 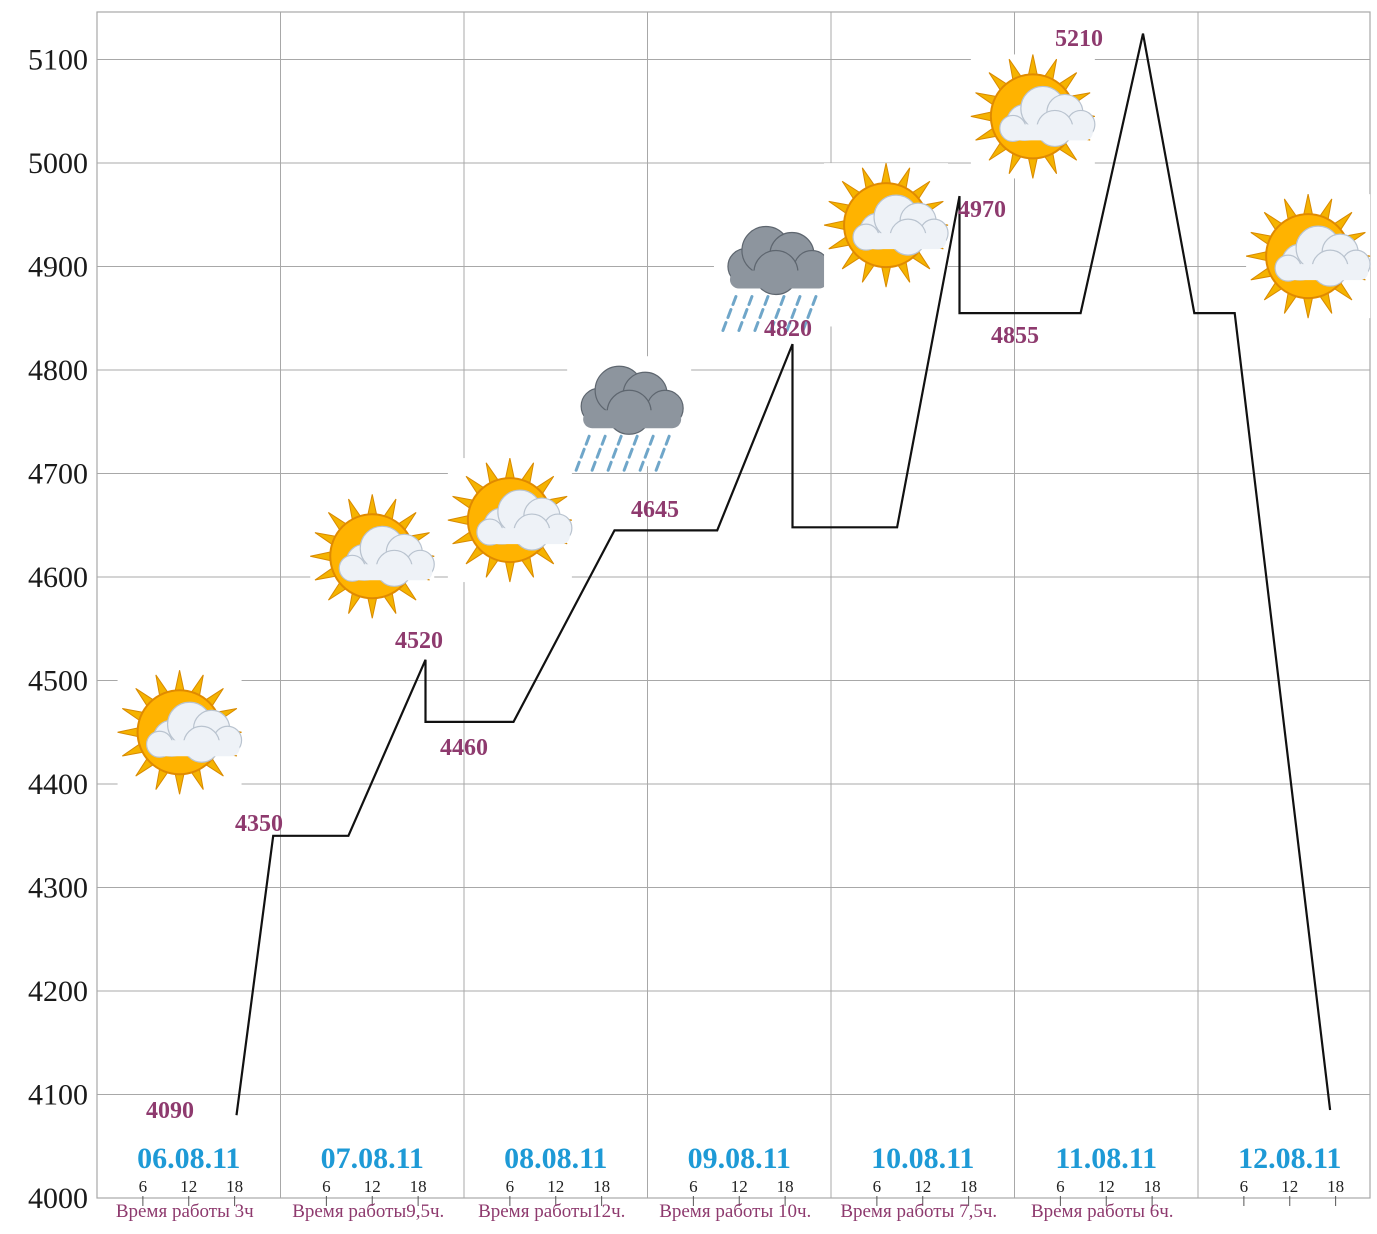 What do you see at coordinates (58, 681) in the screenshot?
I see `y-tick-label: 4500` at bounding box center [58, 681].